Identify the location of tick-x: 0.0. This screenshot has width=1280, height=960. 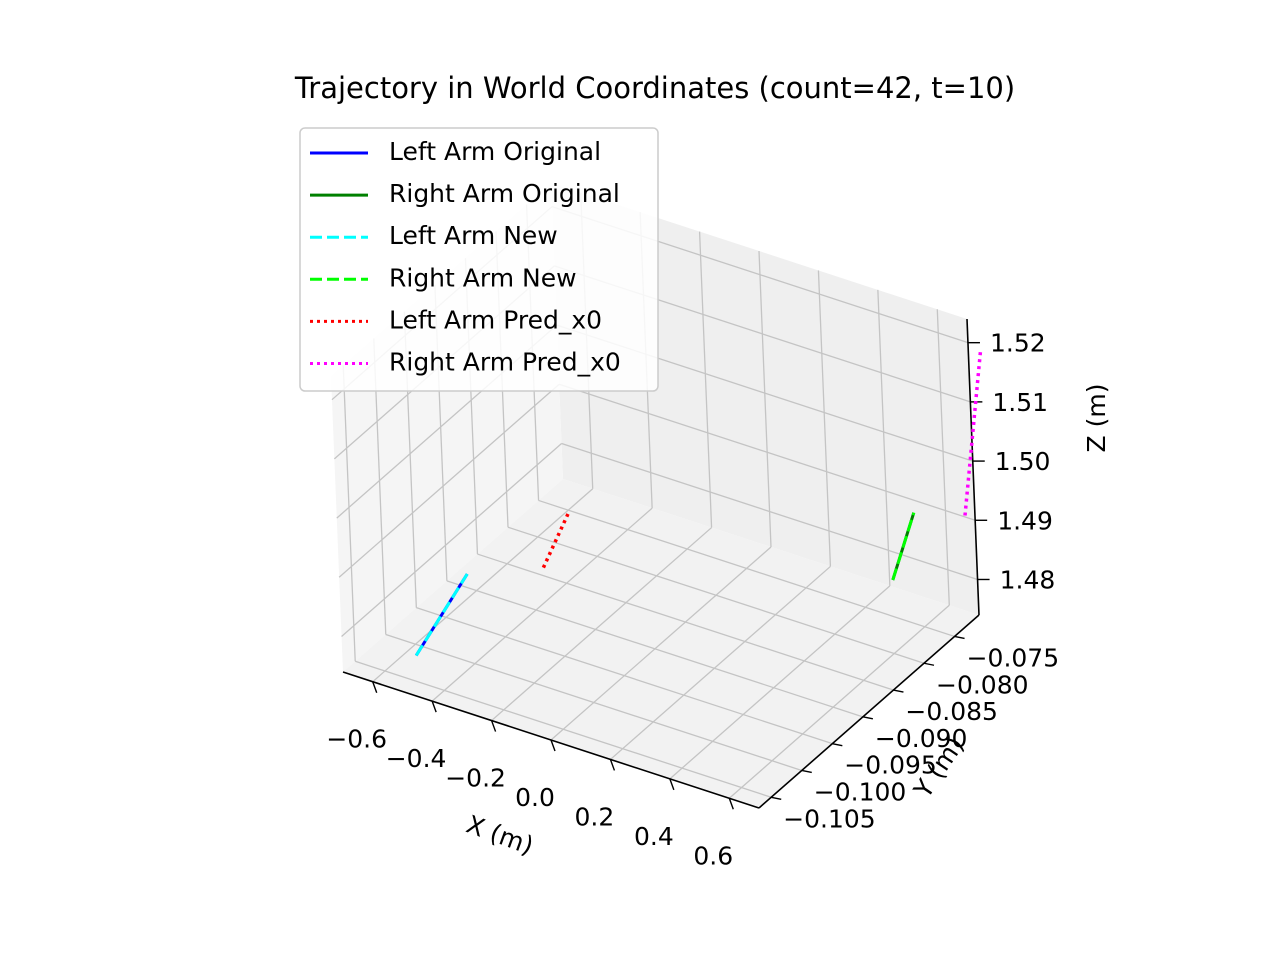
(535, 797).